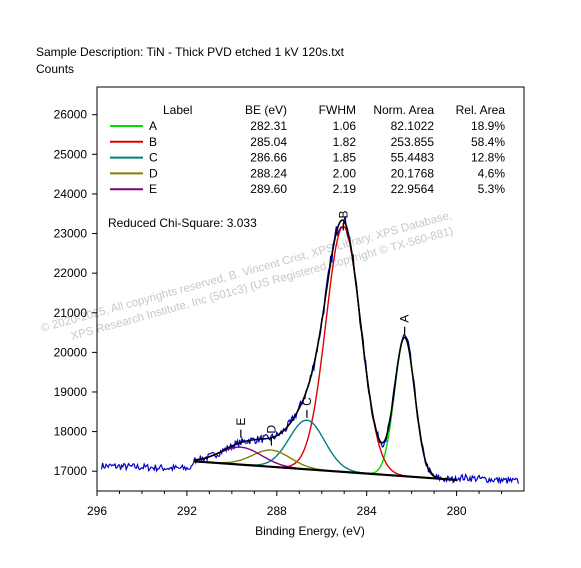 The width and height of the screenshot is (581, 568). Describe the element at coordinates (403, 110) in the screenshot. I see `table-header-3: Norm. Area` at that location.